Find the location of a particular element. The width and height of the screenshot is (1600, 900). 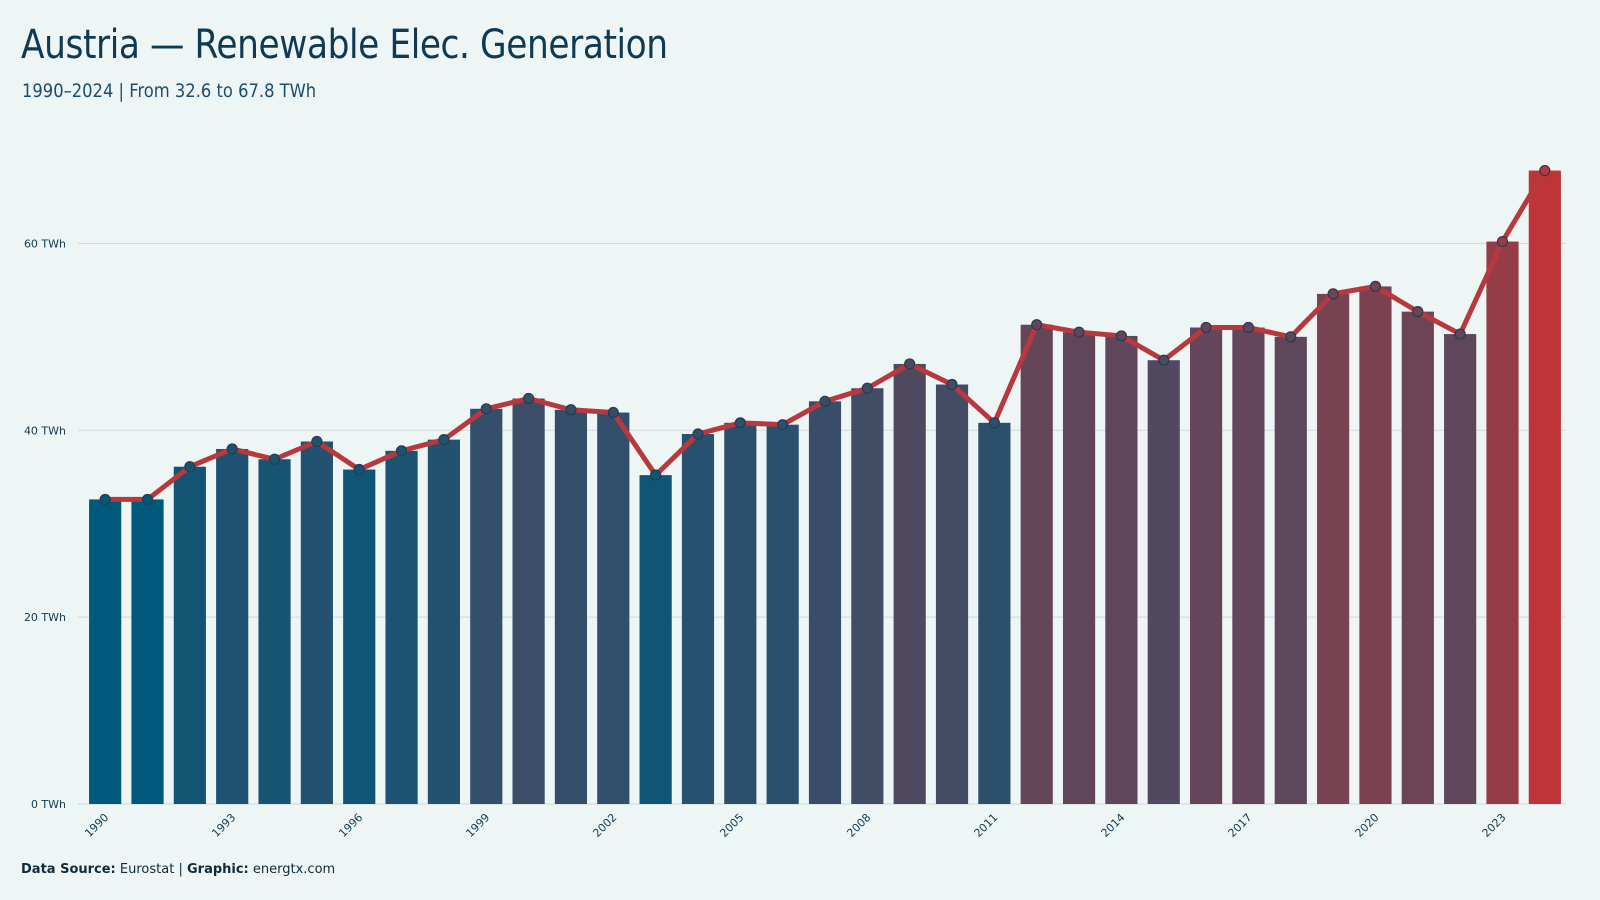

graphic-label: Graphic: is located at coordinates (217, 869).